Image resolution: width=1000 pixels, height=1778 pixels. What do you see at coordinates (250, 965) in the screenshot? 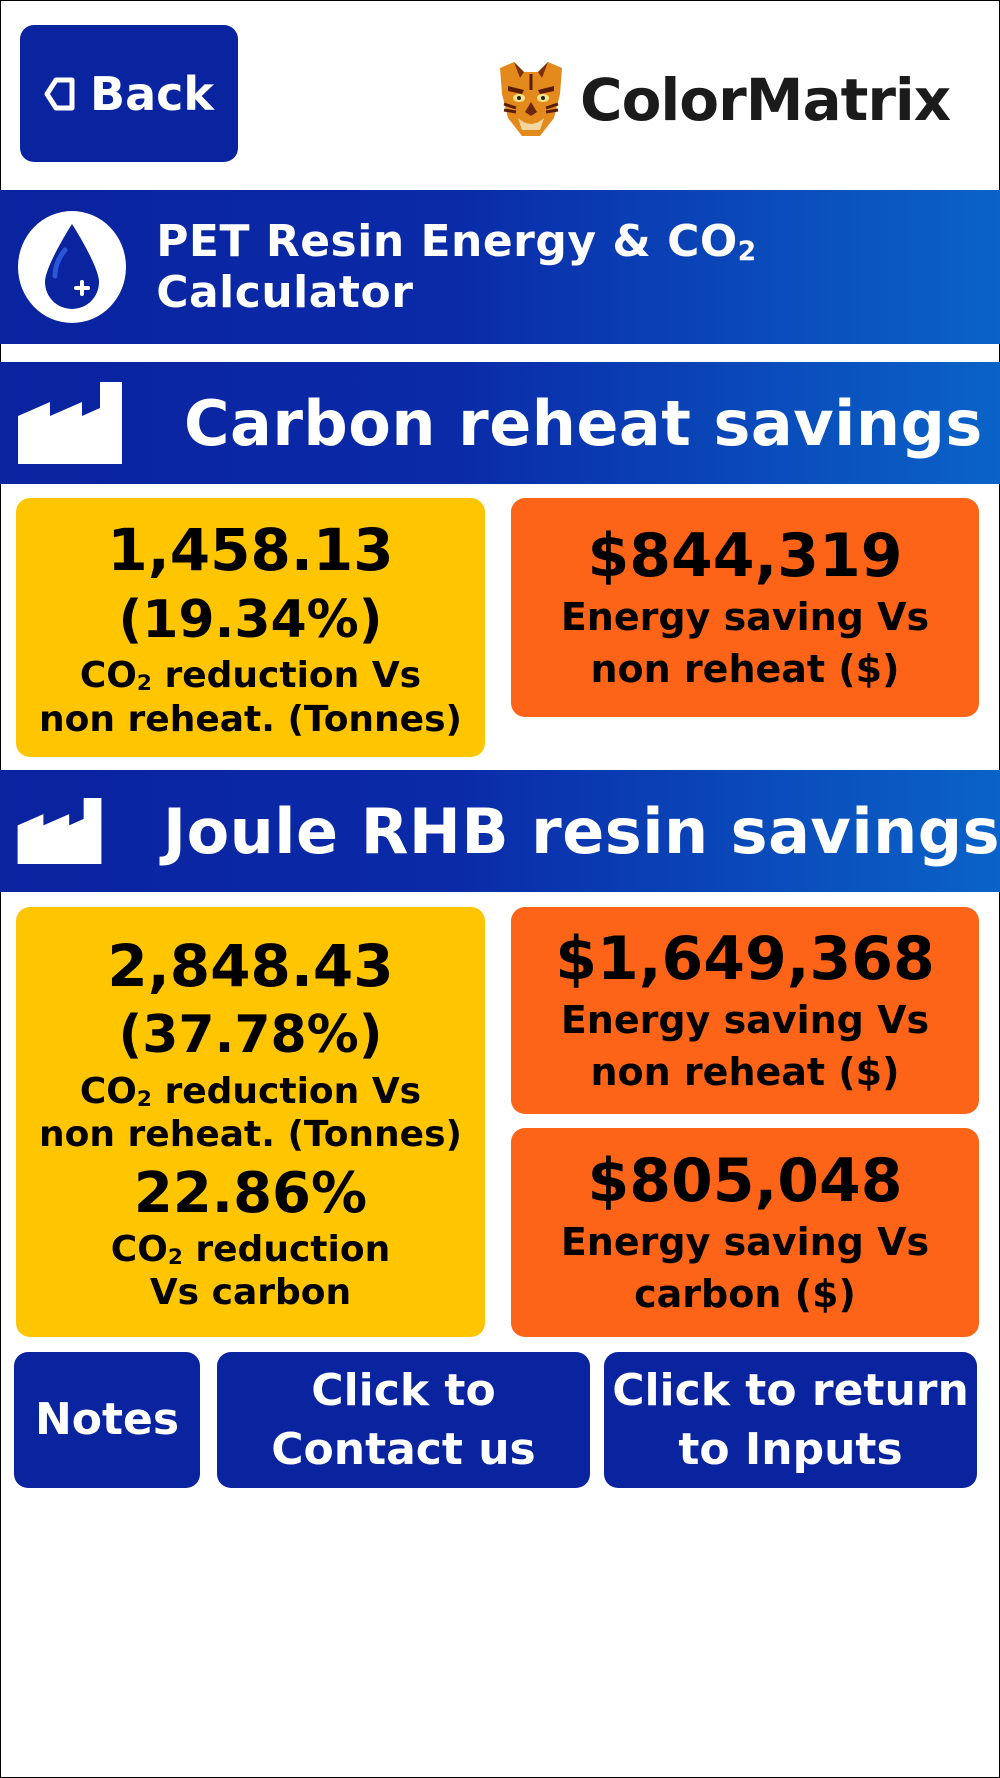
I see `joule-co2-value: 2,848.43` at bounding box center [250, 965].